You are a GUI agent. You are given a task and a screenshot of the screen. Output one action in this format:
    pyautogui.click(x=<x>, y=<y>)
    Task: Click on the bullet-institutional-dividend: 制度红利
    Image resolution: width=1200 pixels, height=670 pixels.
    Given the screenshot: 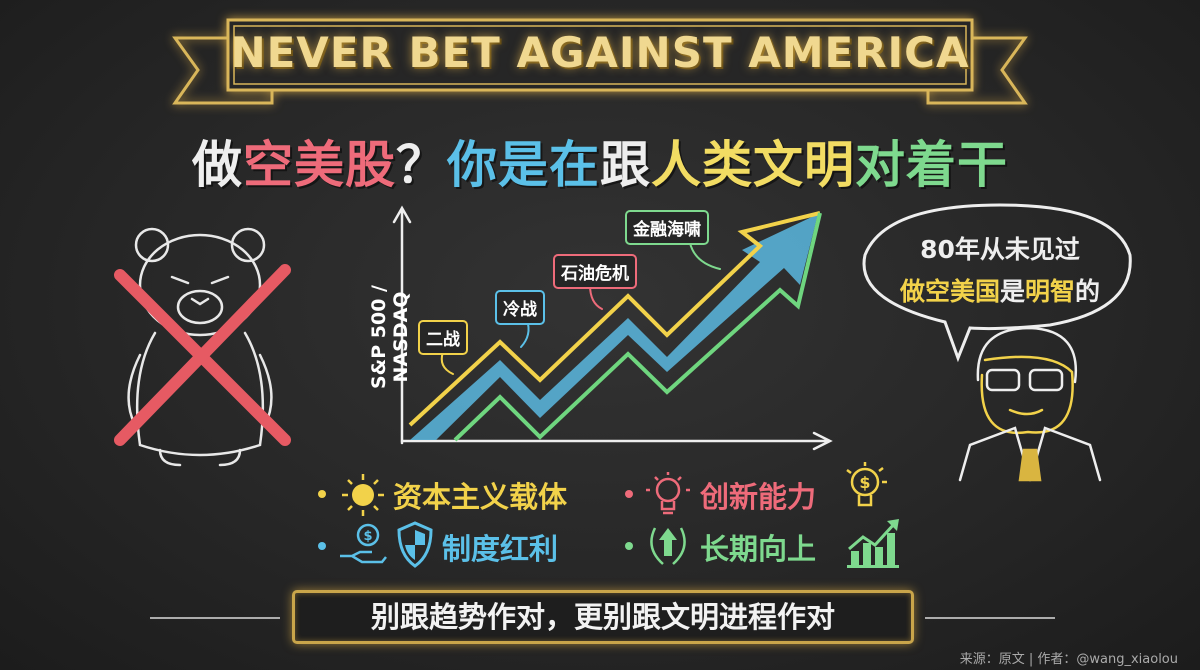 What is the action you would take?
    pyautogui.click(x=500, y=549)
    